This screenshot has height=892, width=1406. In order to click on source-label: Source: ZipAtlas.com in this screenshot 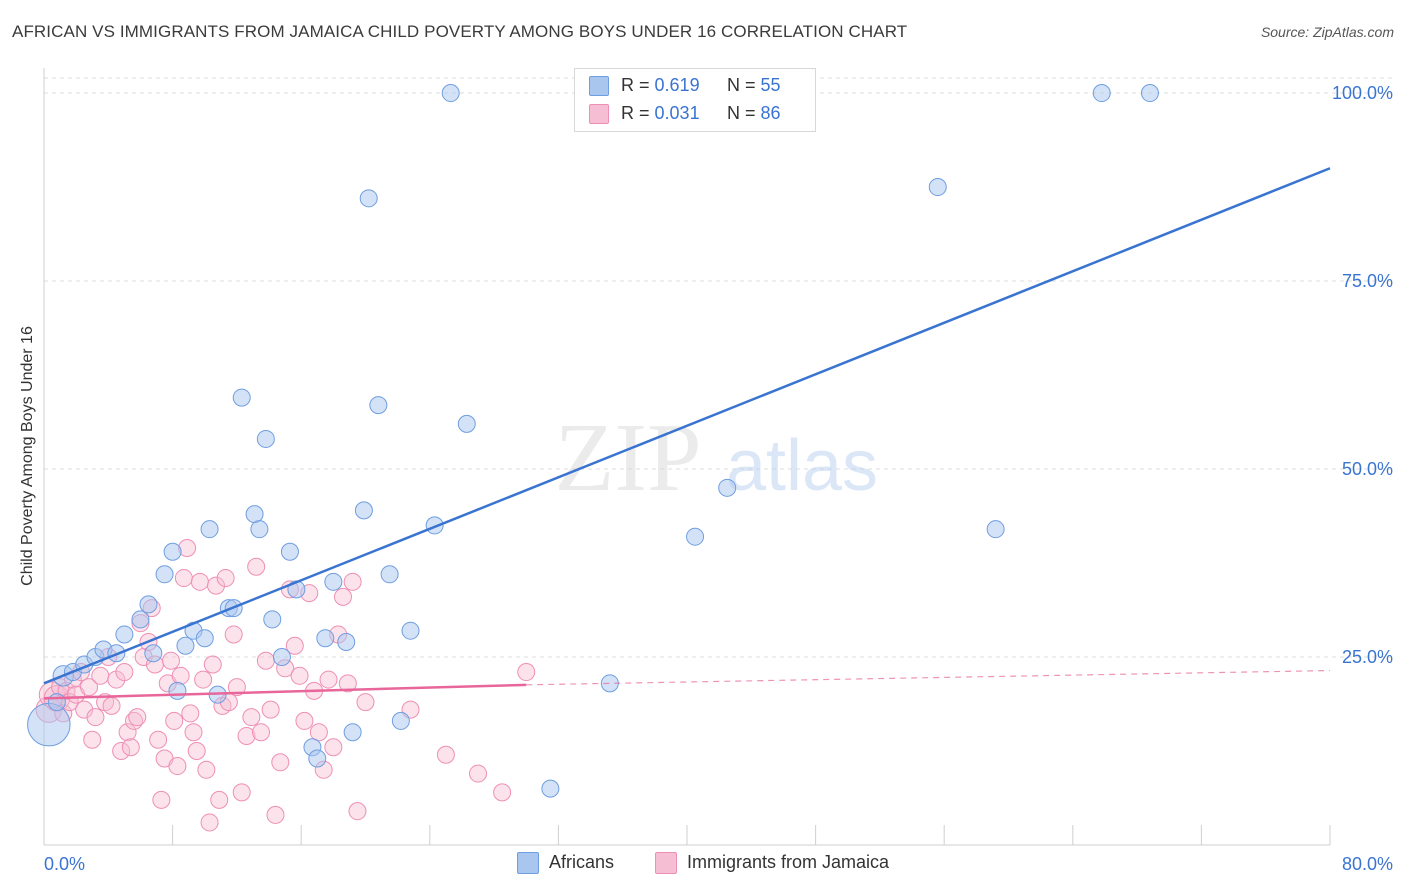, I will do `click(1327, 32)`.